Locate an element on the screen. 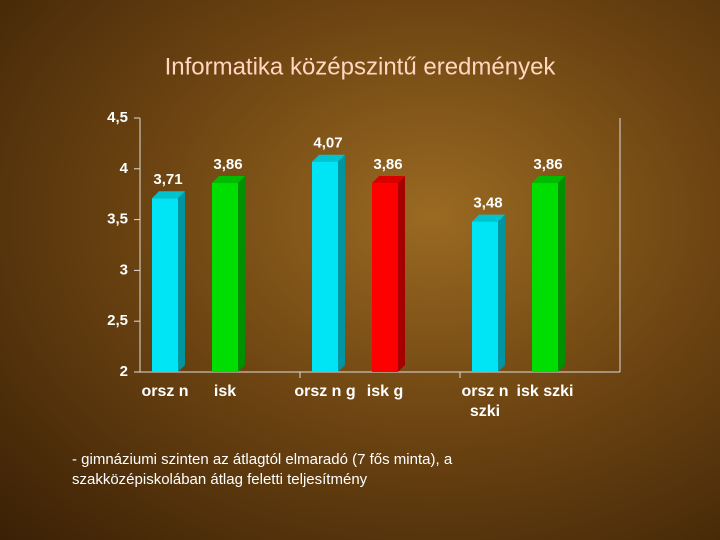  x-tick-label: orsz n g is located at coordinates (325, 391).